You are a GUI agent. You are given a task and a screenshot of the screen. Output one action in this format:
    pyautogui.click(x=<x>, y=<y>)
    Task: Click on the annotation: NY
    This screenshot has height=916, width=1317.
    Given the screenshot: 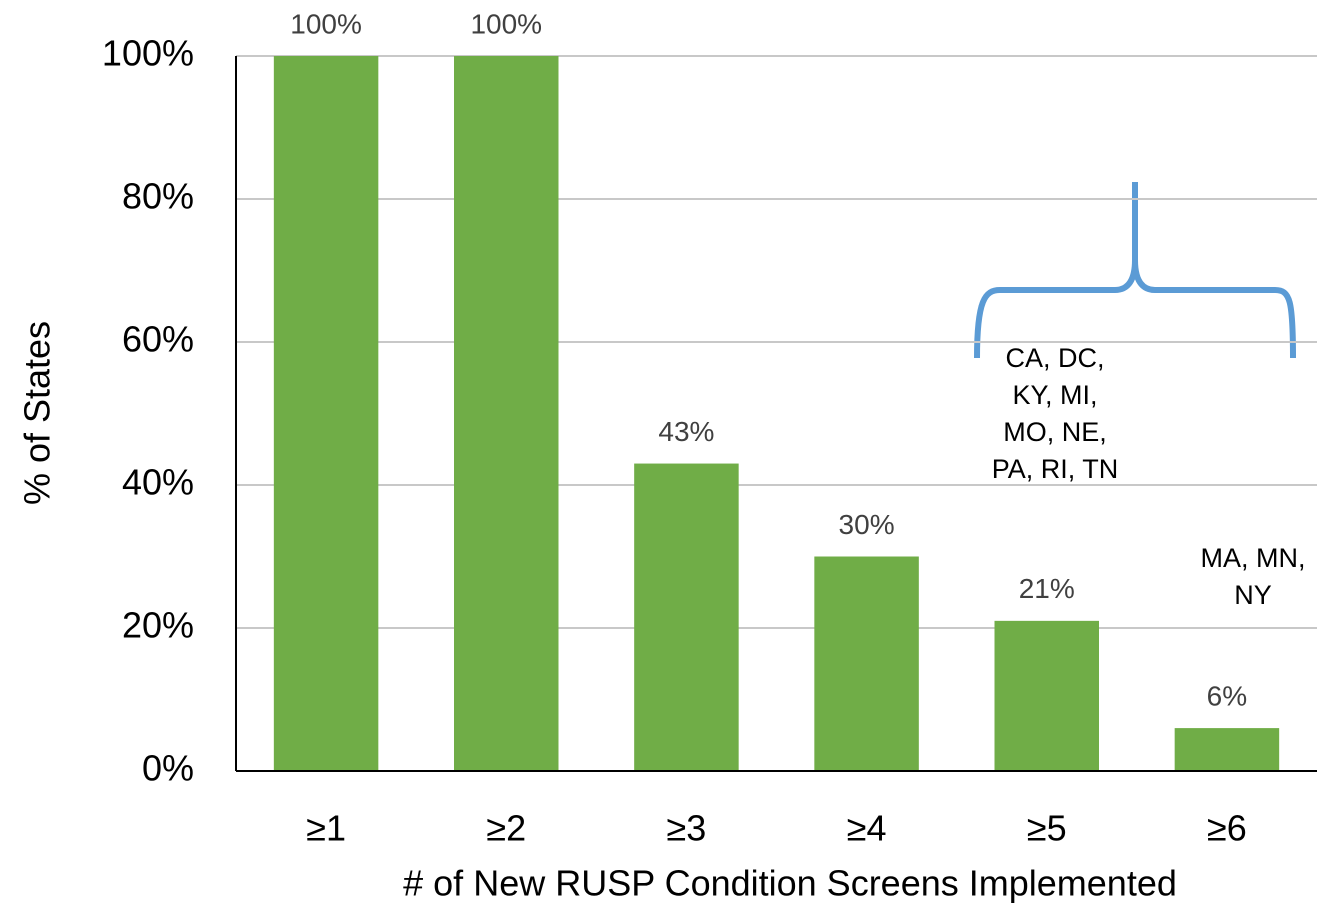 What is the action you would take?
    pyautogui.click(x=1253, y=595)
    